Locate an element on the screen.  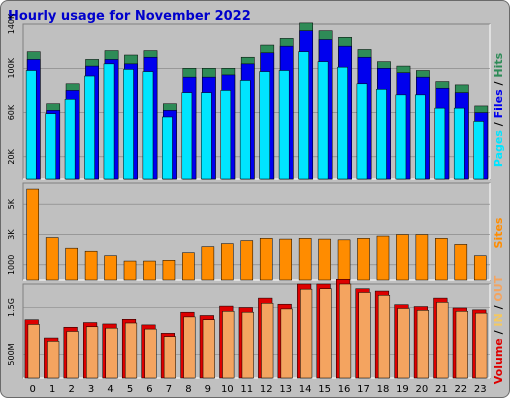
x-tick-label: 10 is located at coordinates (227, 389).